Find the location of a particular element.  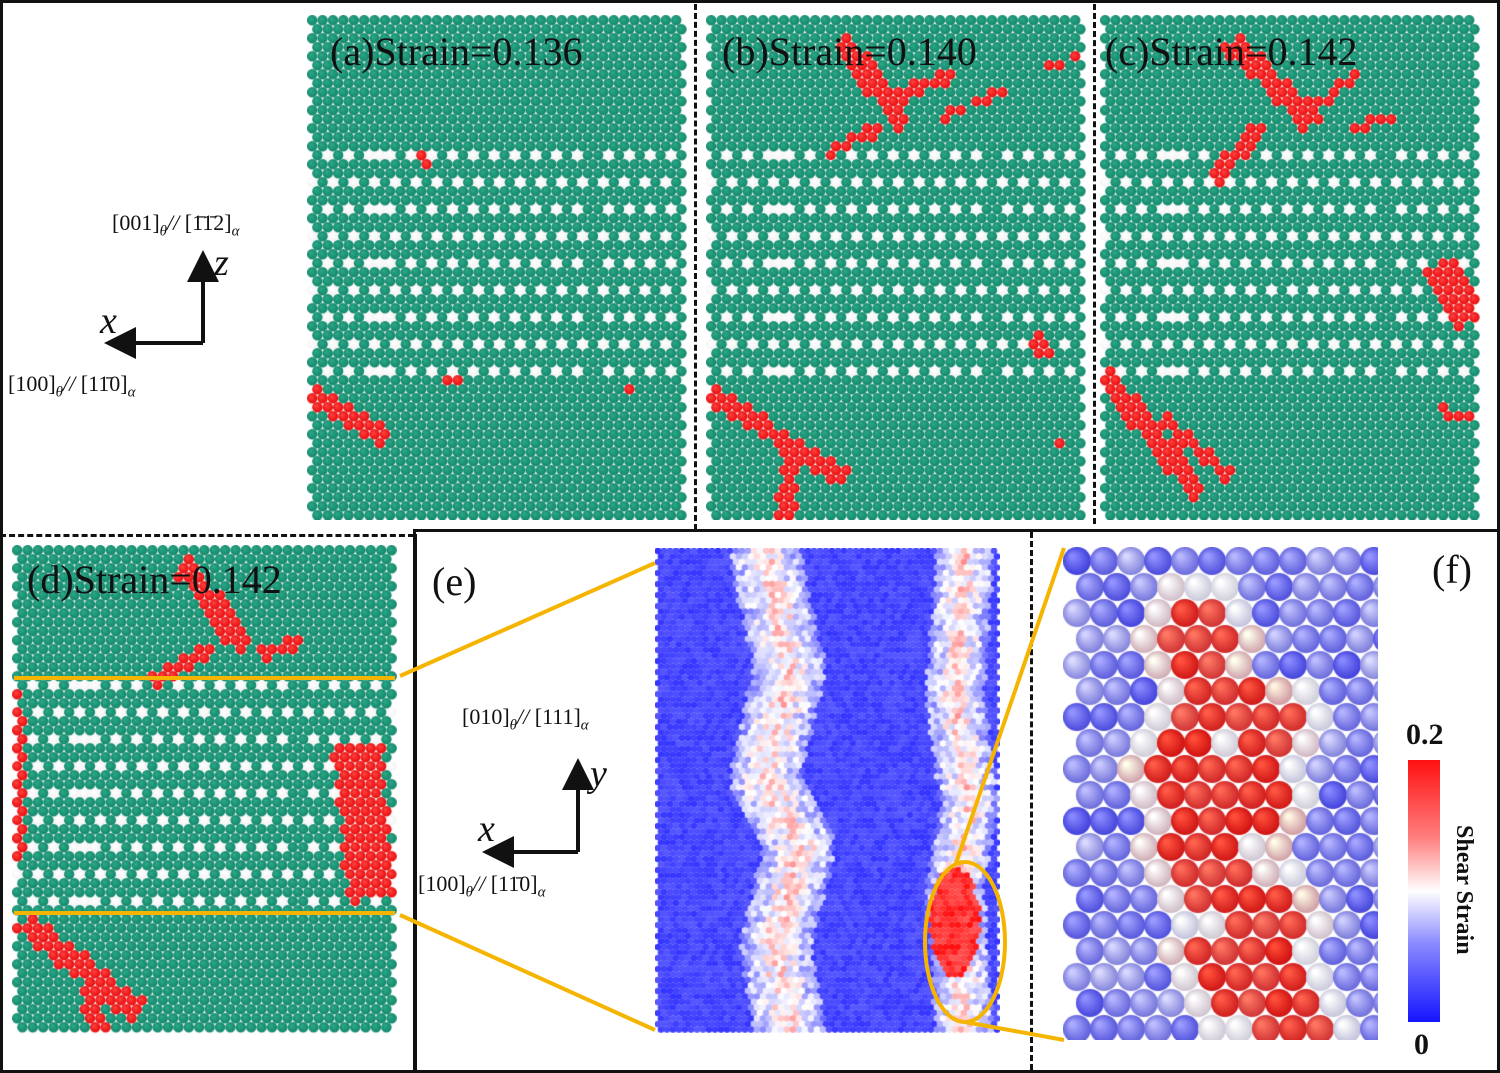

panel-e-label: (e) is located at coordinates (454, 581).